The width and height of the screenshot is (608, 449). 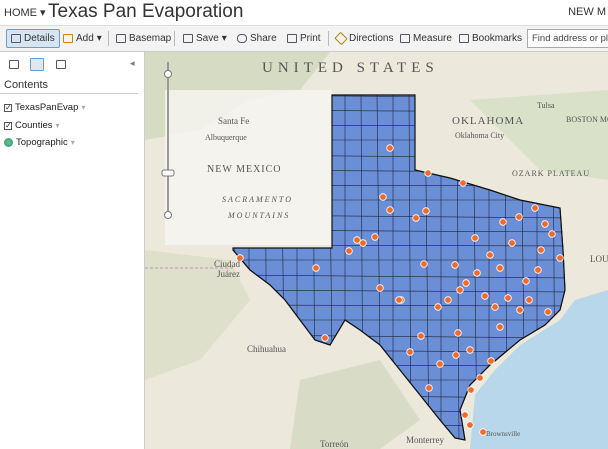 I want to click on add-button: Add ▾, so click(x=82, y=38).